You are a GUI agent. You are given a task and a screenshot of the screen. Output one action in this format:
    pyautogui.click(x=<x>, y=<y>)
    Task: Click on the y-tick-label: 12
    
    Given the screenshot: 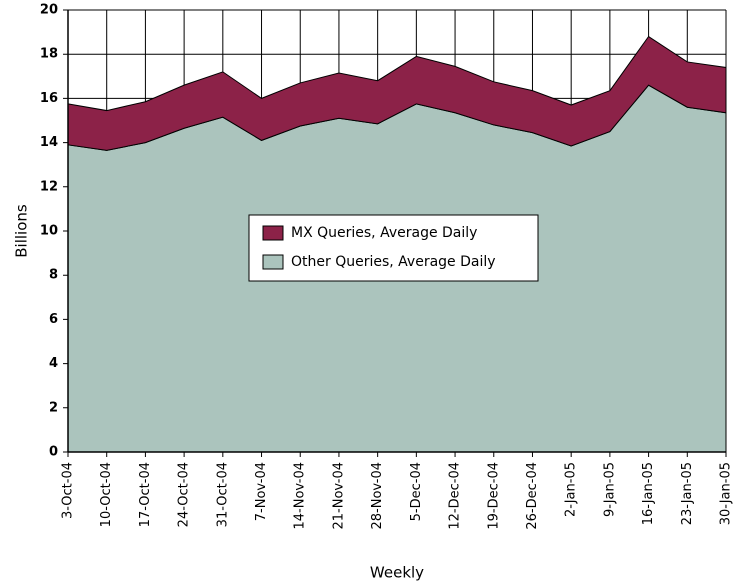 What is the action you would take?
    pyautogui.click(x=49, y=186)
    